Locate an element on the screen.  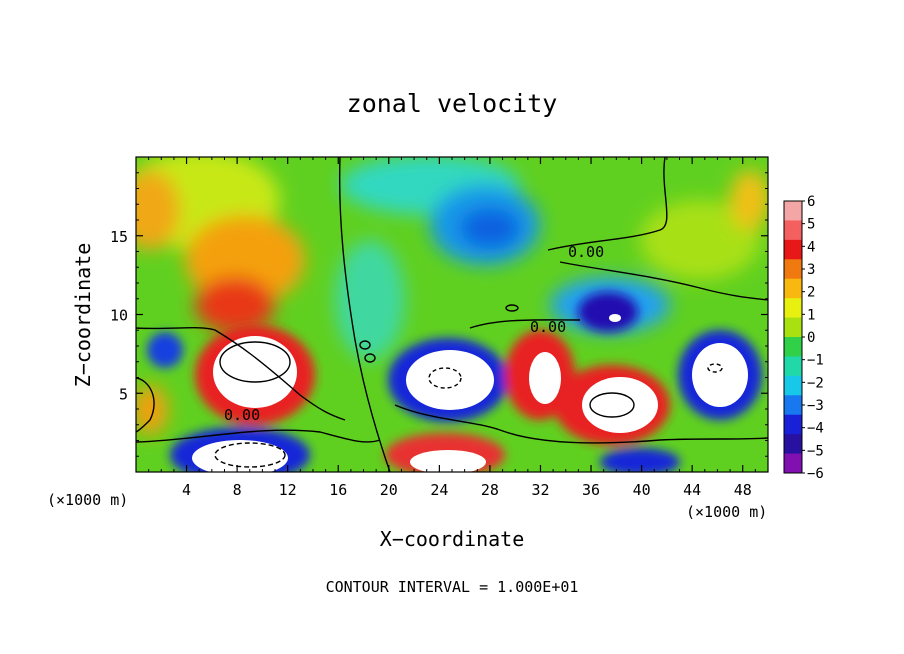
colorbar-label: 5 is located at coordinates (811, 225).